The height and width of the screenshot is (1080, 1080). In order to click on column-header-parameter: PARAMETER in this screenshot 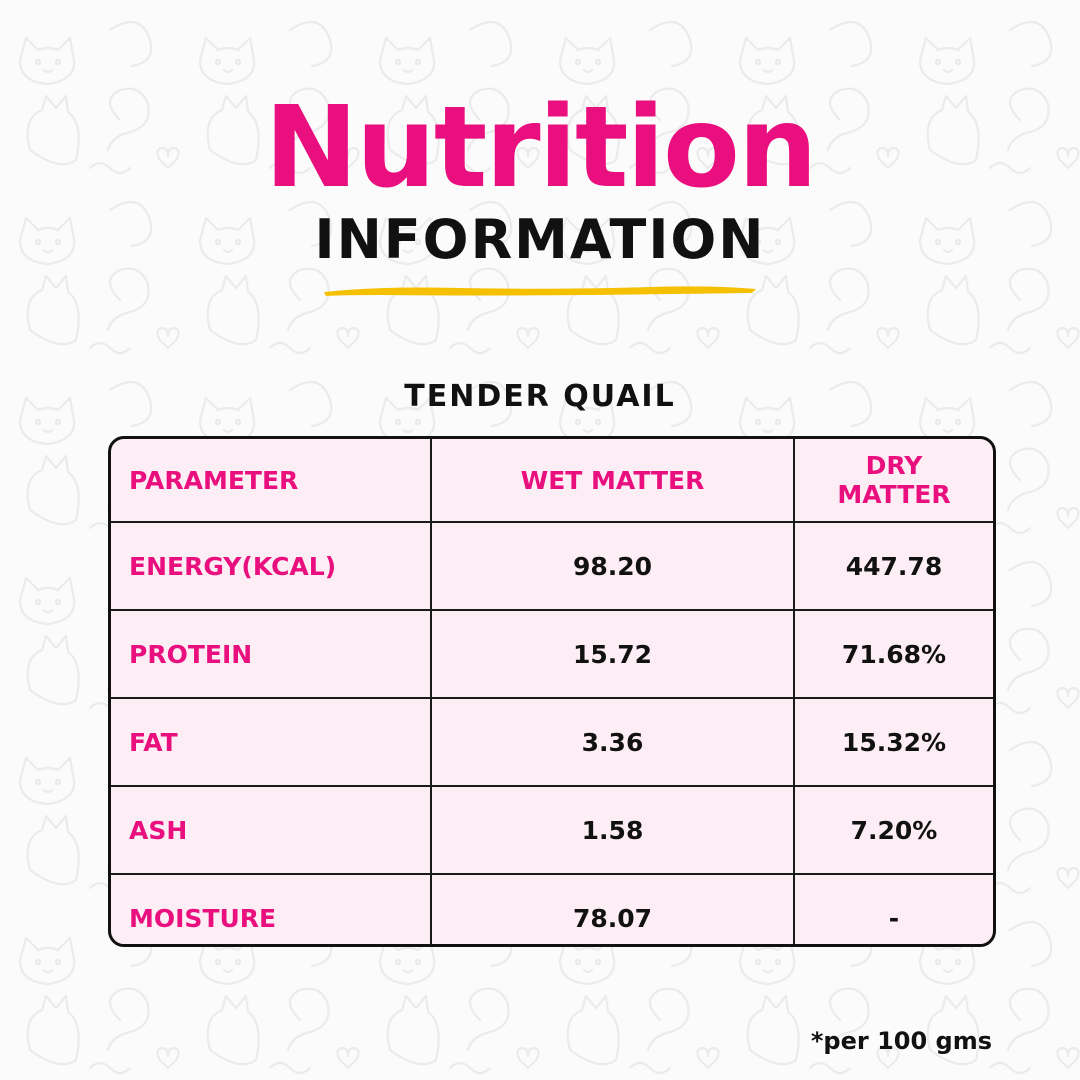, I will do `click(271, 481)`.